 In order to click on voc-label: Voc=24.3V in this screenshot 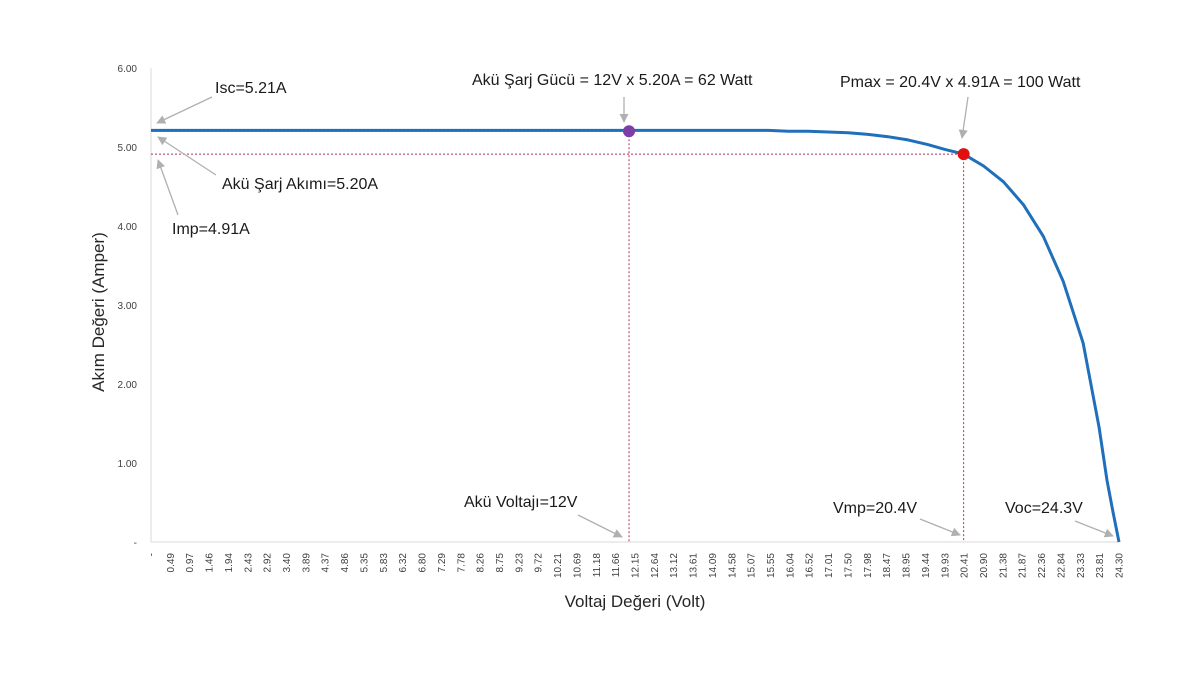, I will do `click(1044, 508)`.